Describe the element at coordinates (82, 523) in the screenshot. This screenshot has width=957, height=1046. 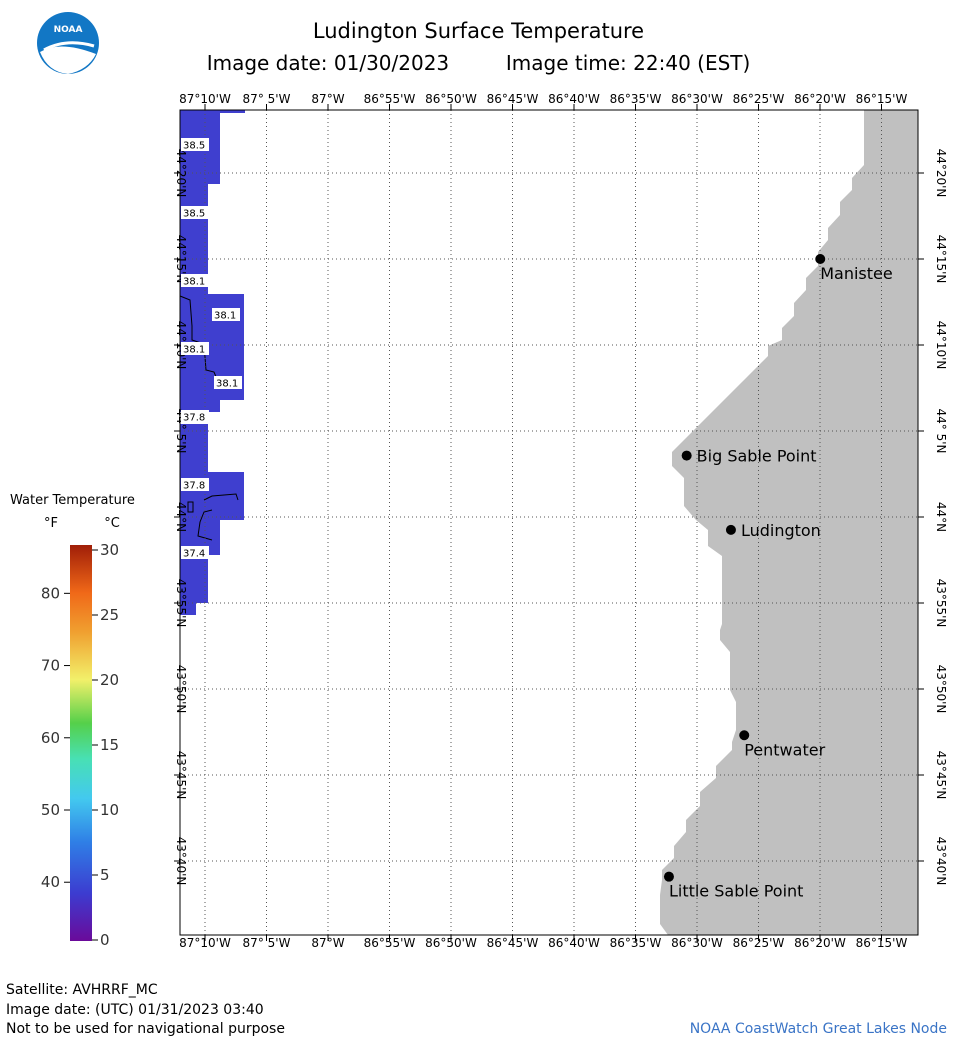
I see `legend-units: °F °C` at that location.